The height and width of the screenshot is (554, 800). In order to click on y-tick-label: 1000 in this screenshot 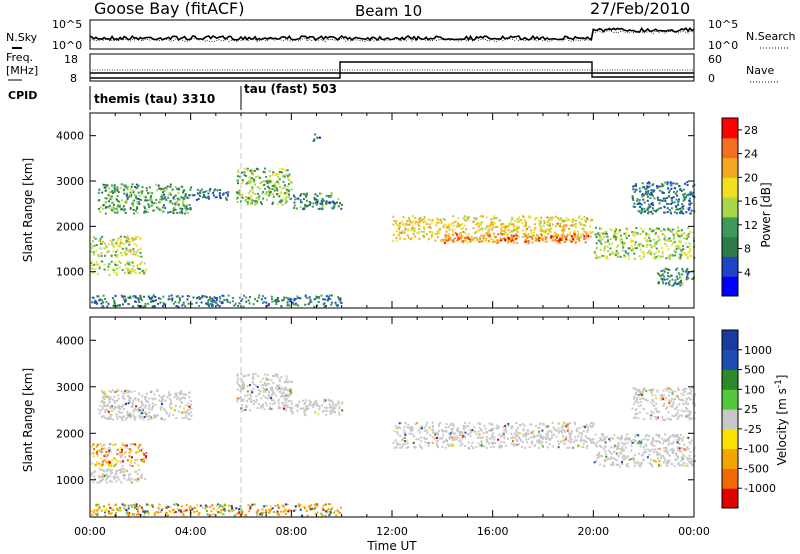, I will do `click(70, 480)`.